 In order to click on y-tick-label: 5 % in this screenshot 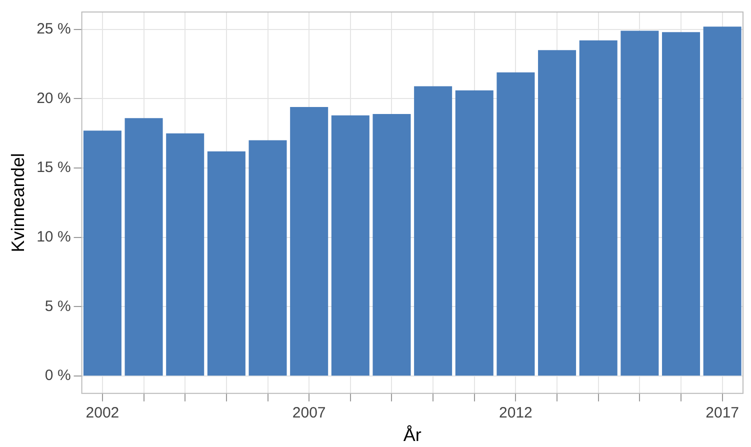, I will do `click(57, 306)`.